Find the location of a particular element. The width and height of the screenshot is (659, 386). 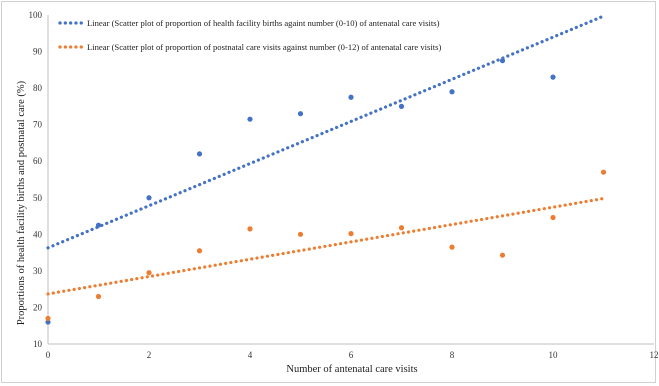

x-tick-label: 4 is located at coordinates (250, 355).